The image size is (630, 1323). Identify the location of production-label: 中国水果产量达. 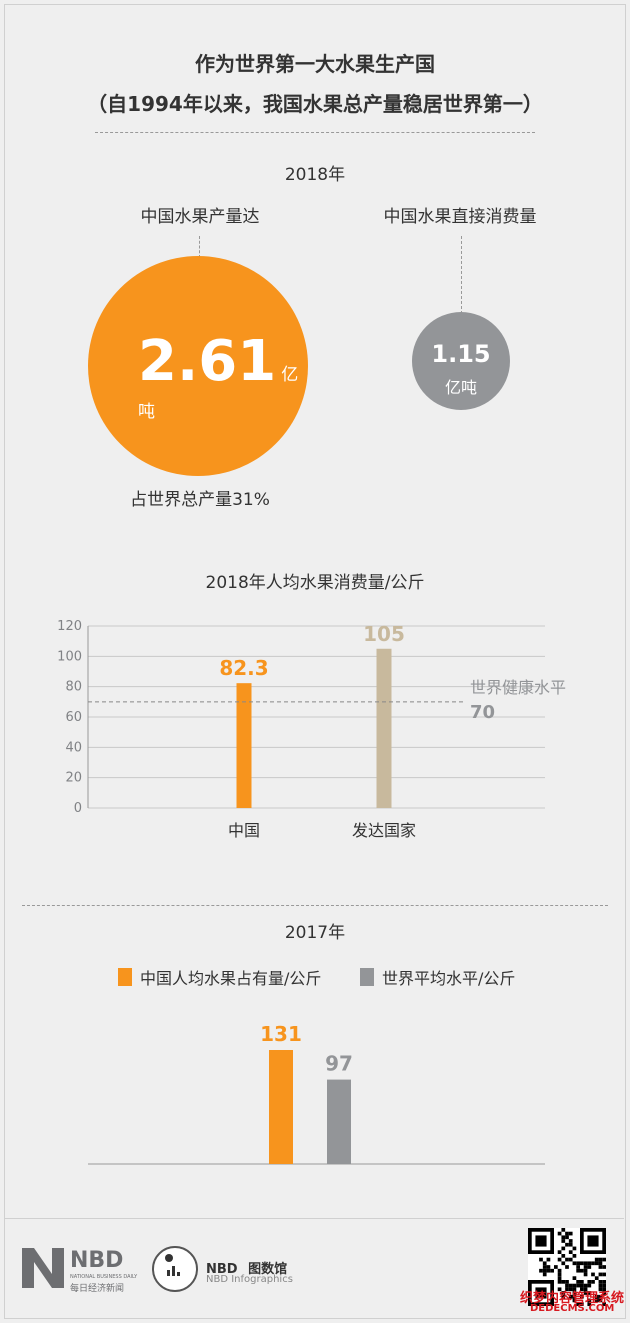
(200, 217).